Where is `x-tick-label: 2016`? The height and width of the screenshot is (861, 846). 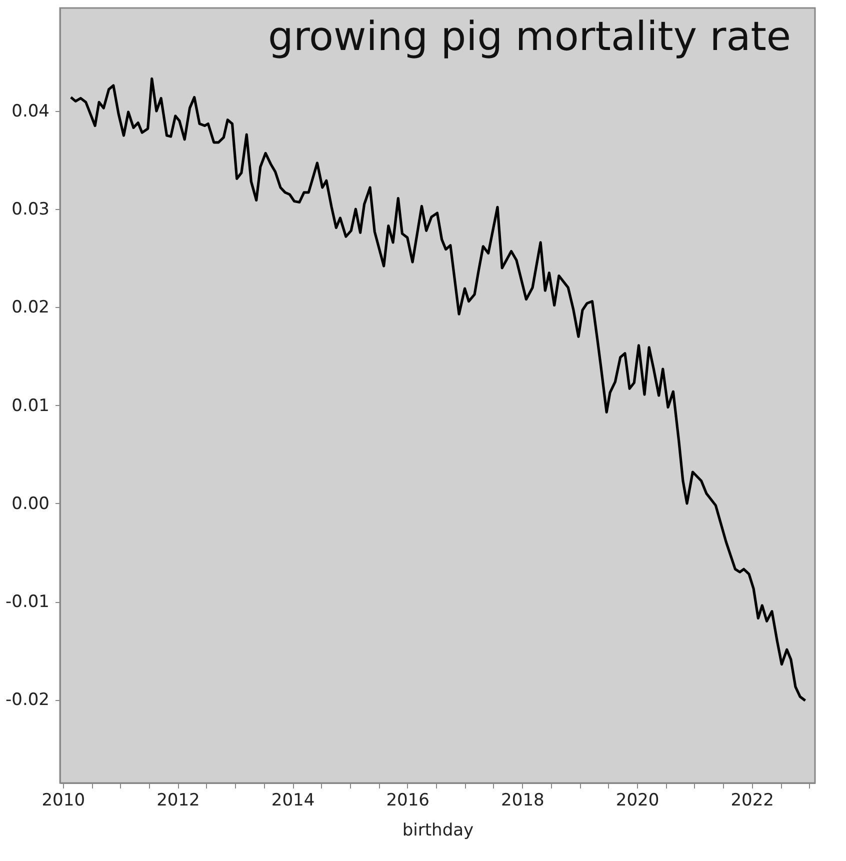 x-tick-label: 2016 is located at coordinates (408, 800).